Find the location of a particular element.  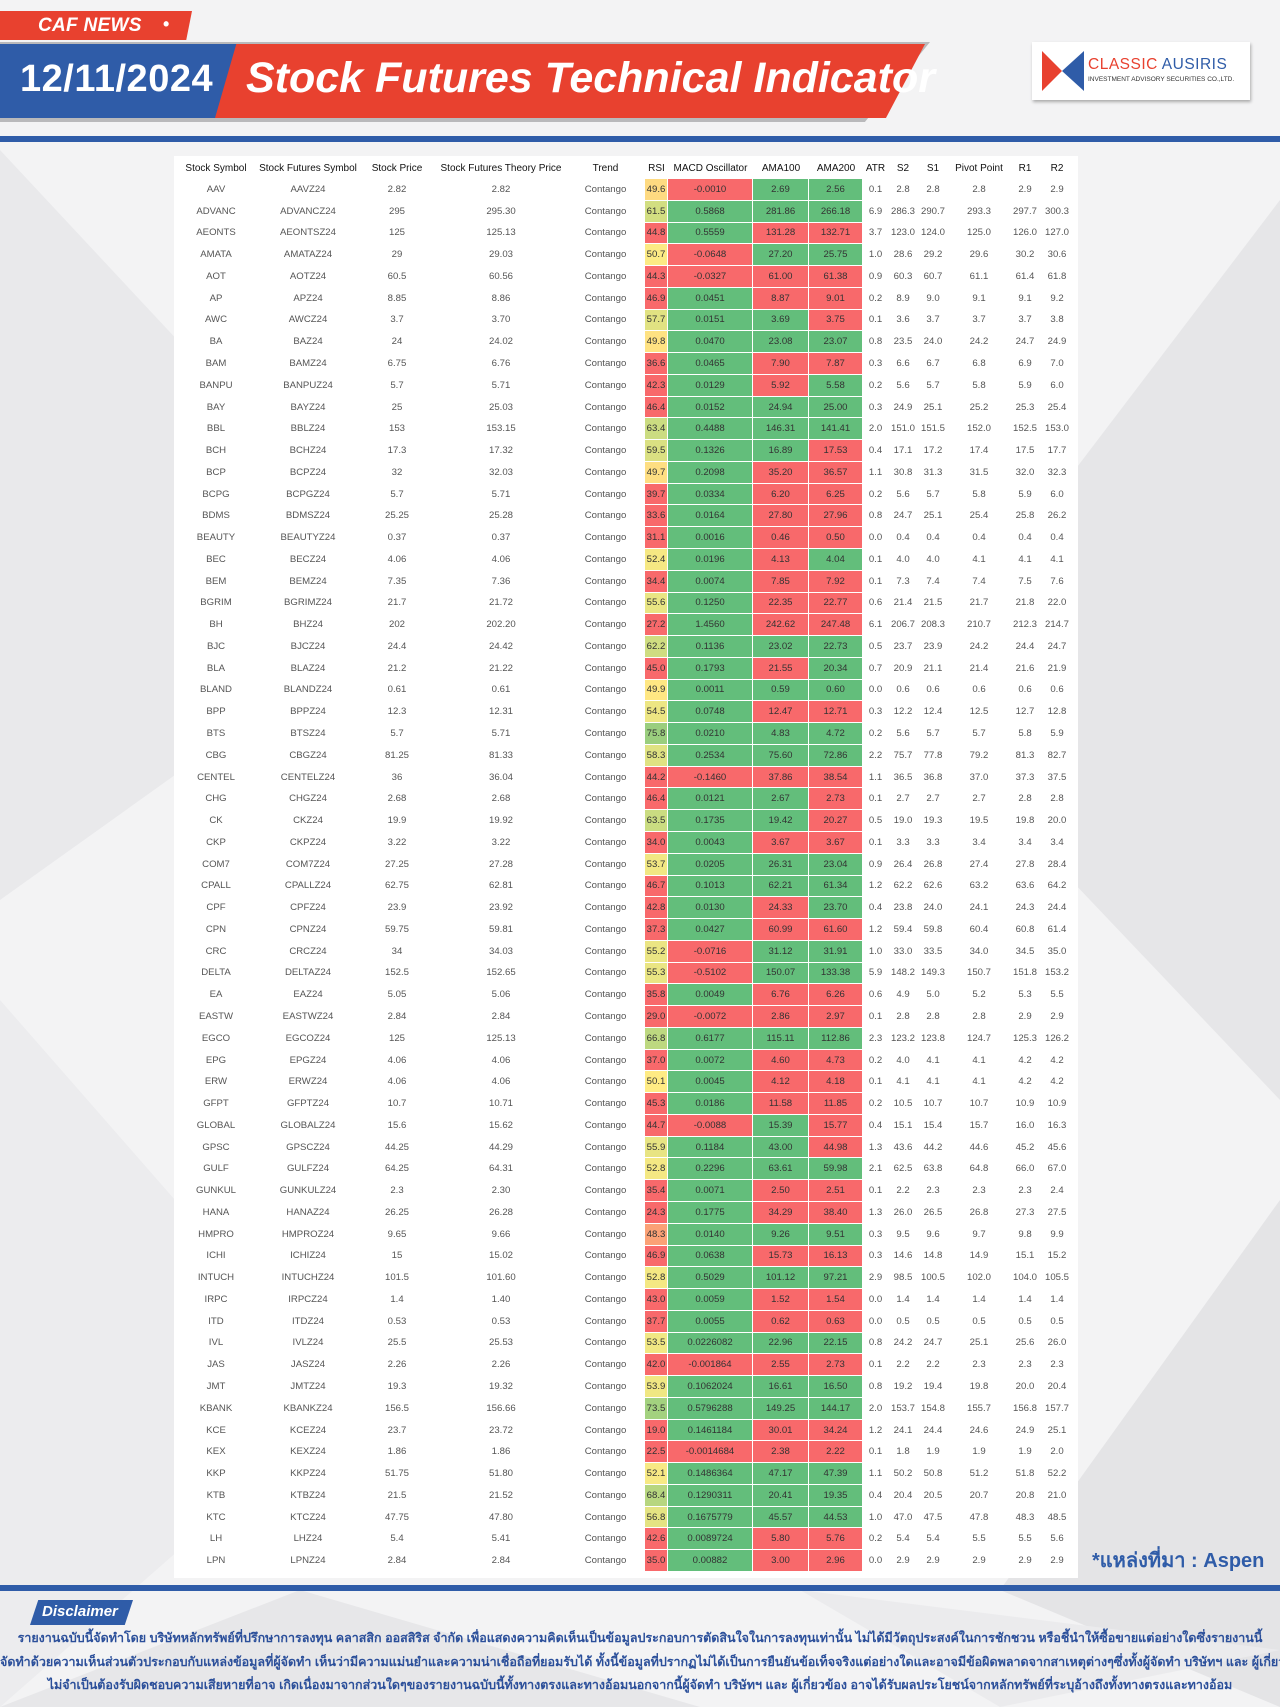

cell-theory-price: 36.04 is located at coordinates (501, 778).